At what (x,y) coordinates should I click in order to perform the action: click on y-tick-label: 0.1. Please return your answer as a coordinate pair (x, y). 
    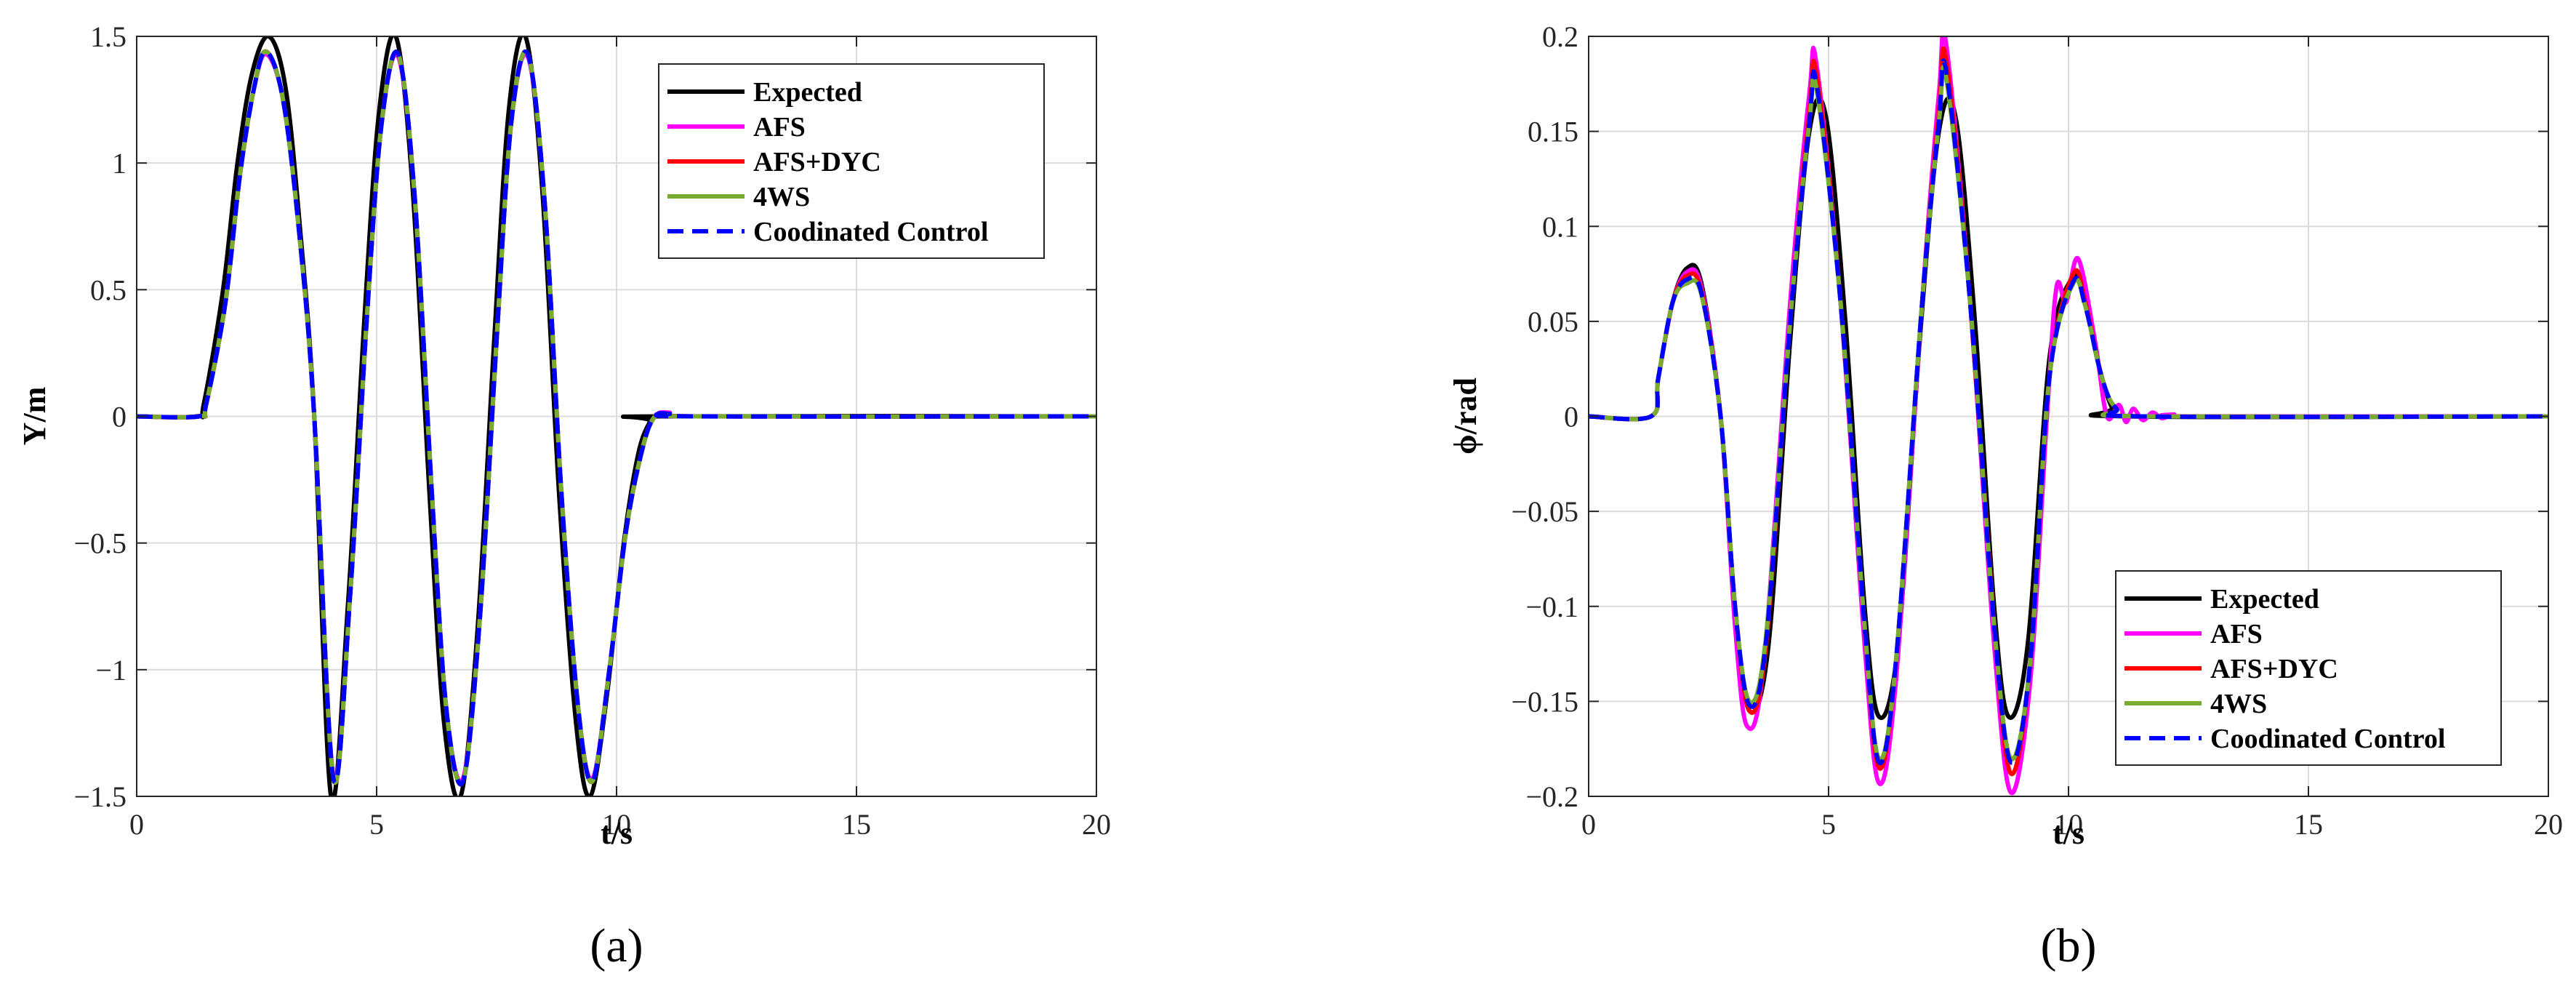
    Looking at the image, I should click on (1560, 226).